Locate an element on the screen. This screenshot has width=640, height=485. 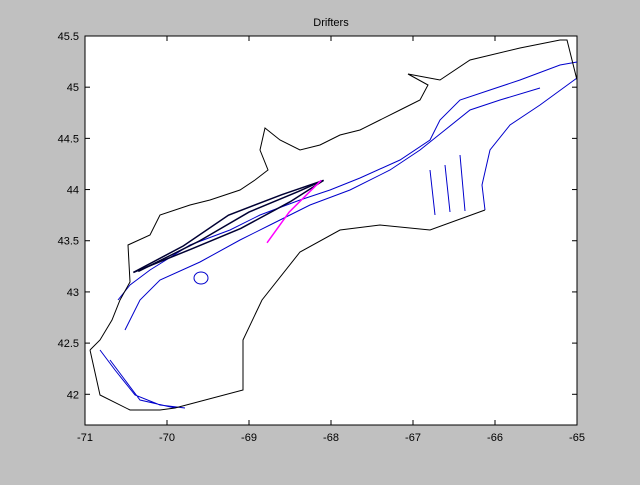
y-tick-label: 44.5 is located at coordinates (68, 139).